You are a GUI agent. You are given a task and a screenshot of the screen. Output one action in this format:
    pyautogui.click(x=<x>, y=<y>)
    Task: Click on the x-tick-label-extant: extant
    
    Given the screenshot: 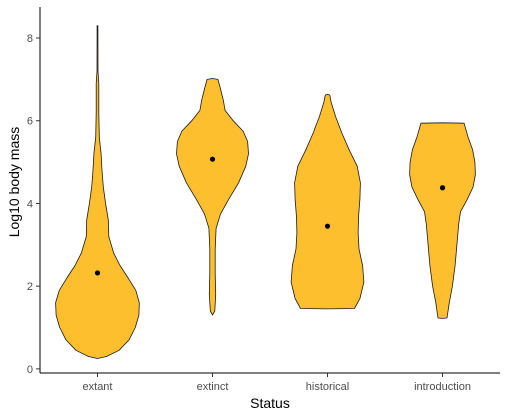 What is the action you would take?
    pyautogui.click(x=98, y=387)
    